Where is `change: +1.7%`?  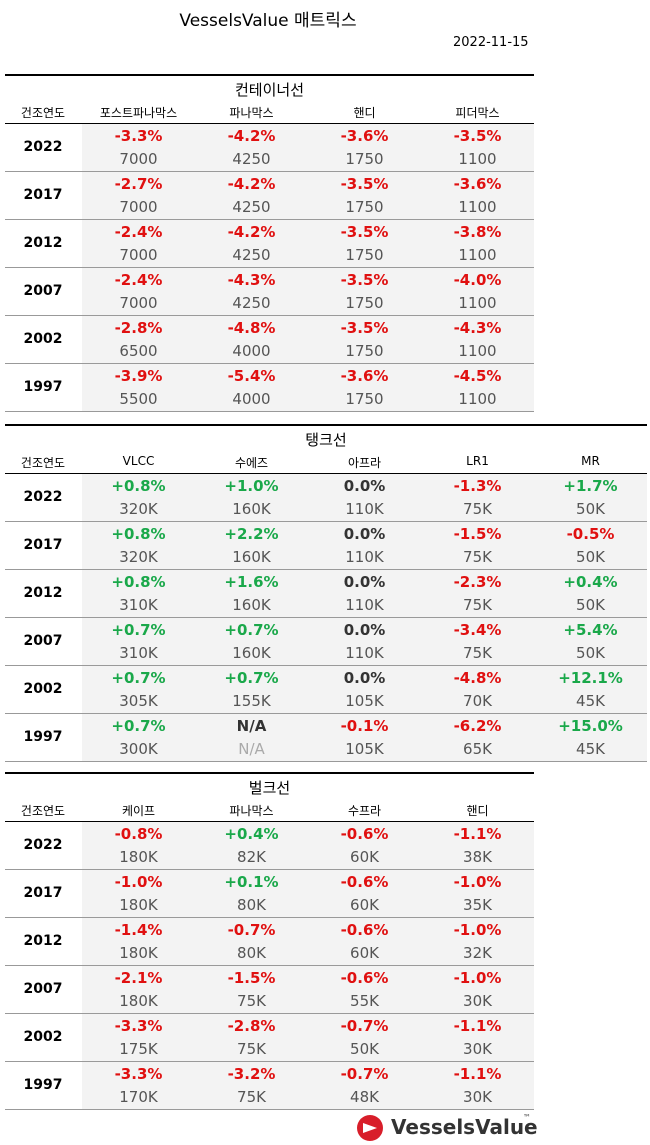
change: +1.7% is located at coordinates (590, 486).